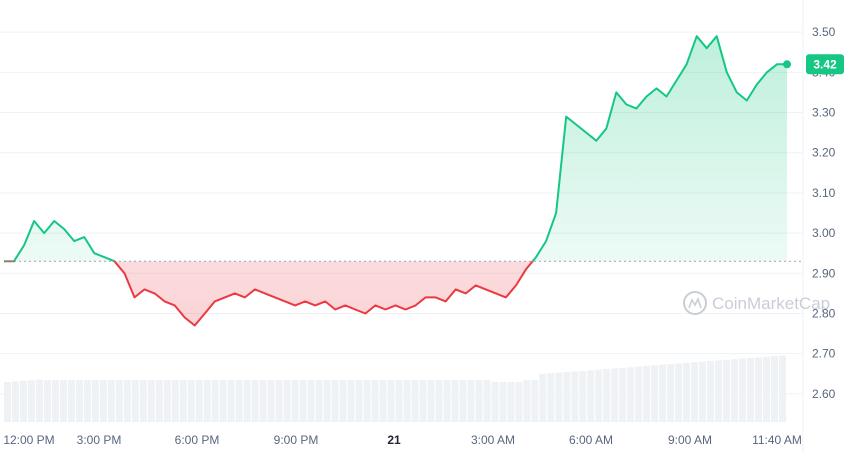 This screenshot has height=453, width=850. I want to click on price-line-down, so click(269, 294).